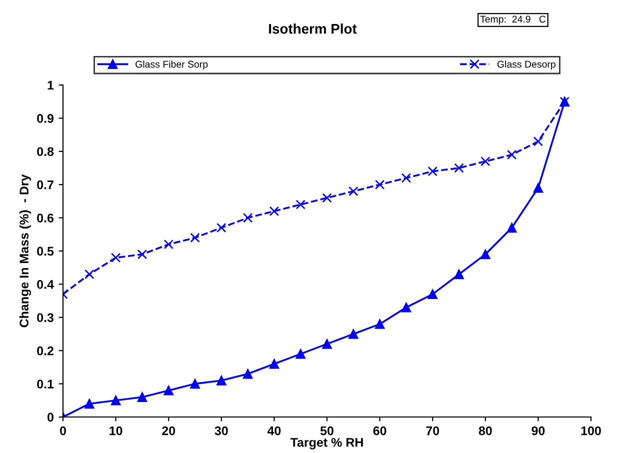  I want to click on x-tick-label: 70, so click(433, 431).